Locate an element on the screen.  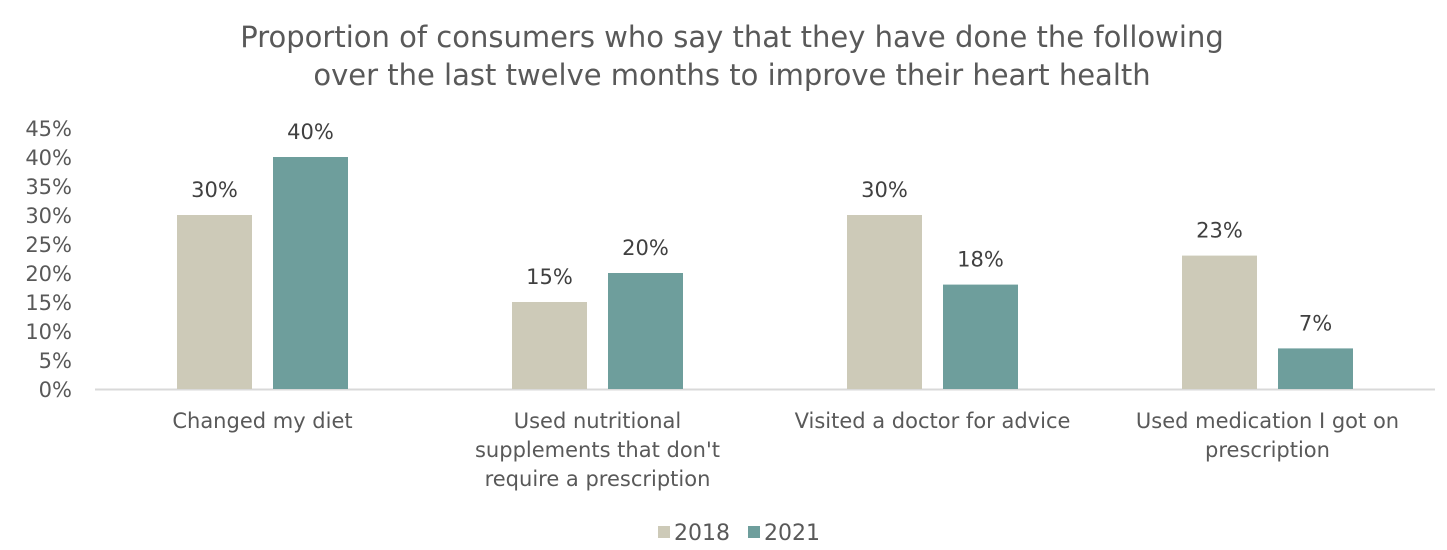
y-tick-label: 25% is located at coordinates (48, 245).